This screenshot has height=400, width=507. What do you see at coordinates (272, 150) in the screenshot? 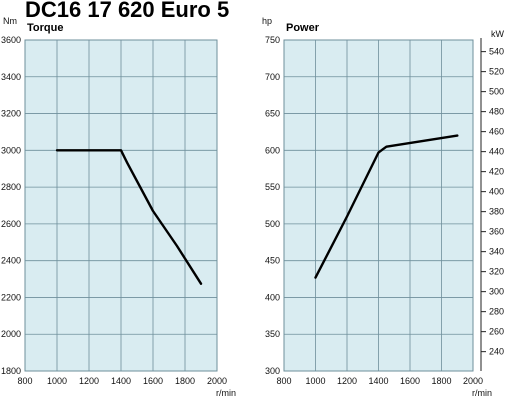
I see `chart-2-y-tick-label: 600` at bounding box center [272, 150].